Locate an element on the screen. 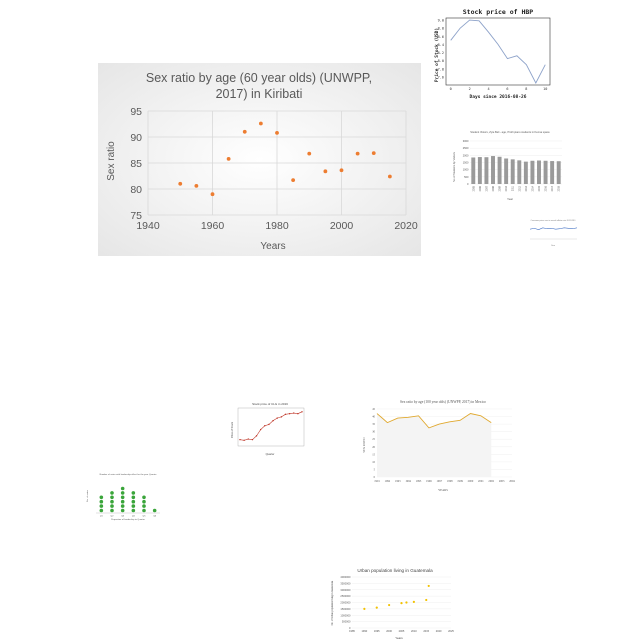  green-y-label: No. of votes is located at coordinates (87, 495).